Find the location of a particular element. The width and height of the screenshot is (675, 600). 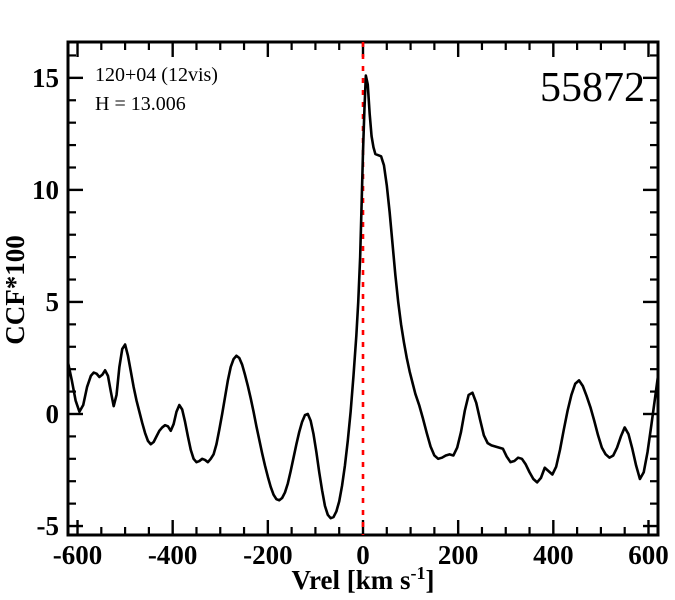

x-axis-title-tail: ] is located at coordinates (429, 580).